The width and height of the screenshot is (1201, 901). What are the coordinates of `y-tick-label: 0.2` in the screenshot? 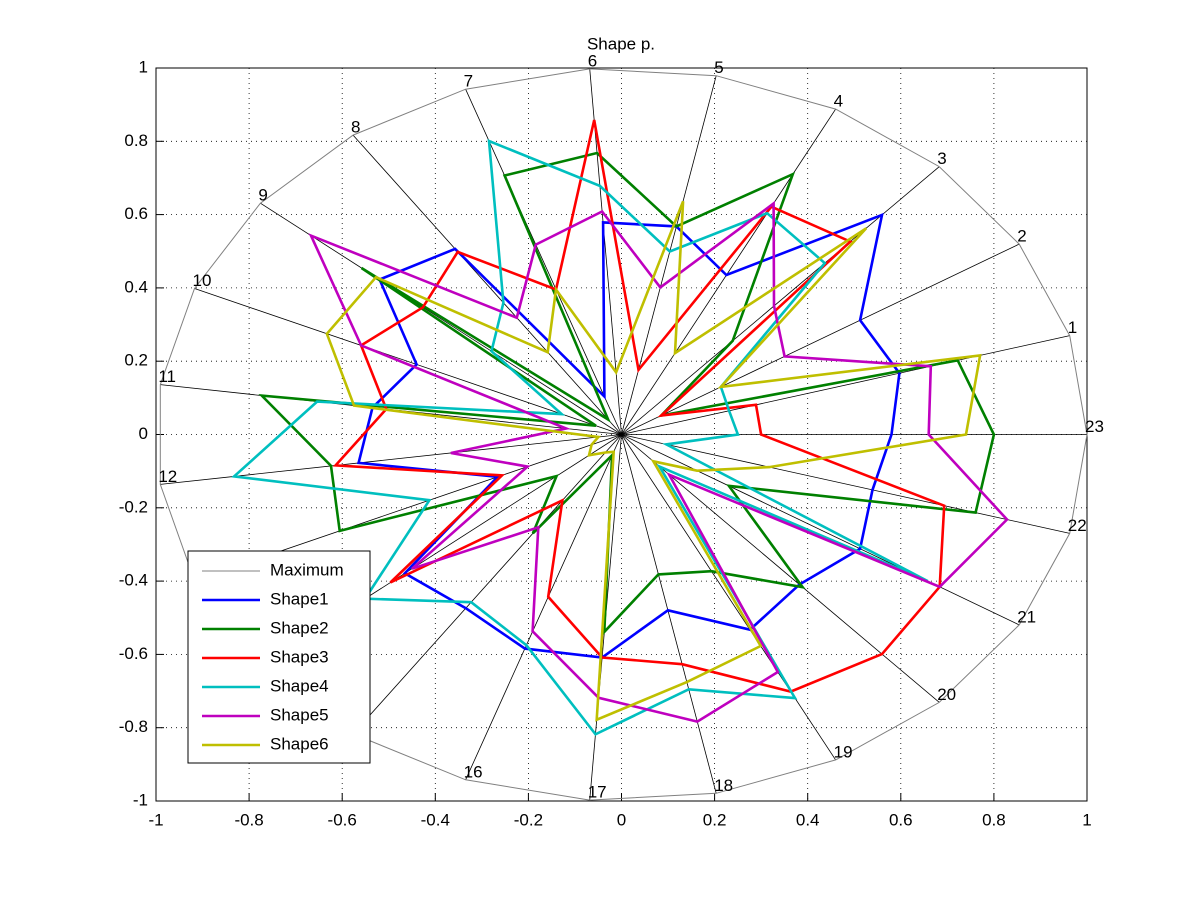 It's located at (136, 360).